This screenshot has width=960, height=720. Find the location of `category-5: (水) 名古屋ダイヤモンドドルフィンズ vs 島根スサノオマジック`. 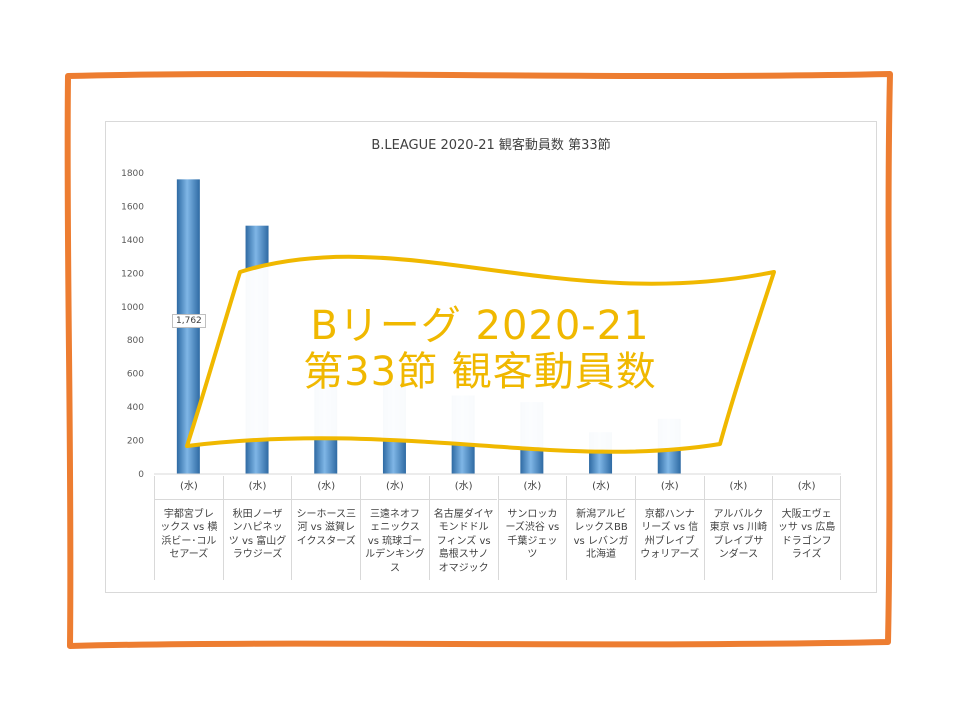

category-5: (水) 名古屋ダイヤモンドドルフィンズ vs 島根スサノオマジック is located at coordinates (463, 528).